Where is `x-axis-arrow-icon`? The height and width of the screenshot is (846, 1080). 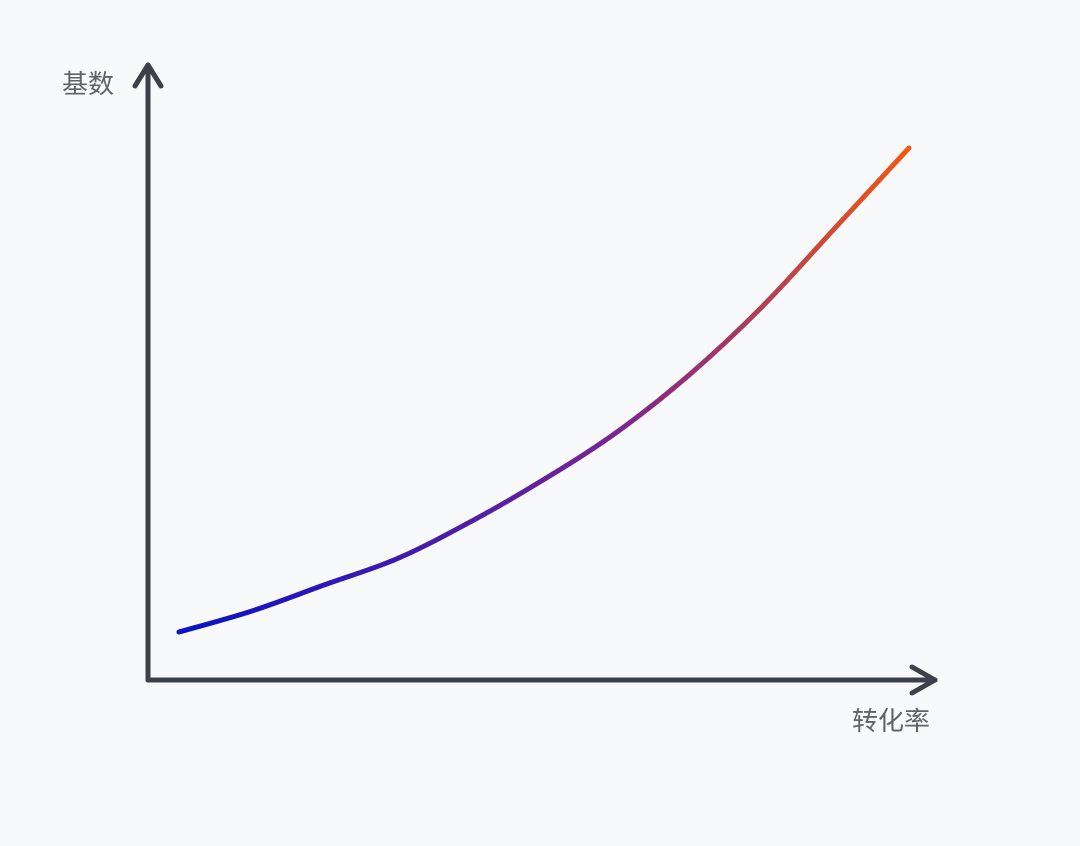 x-axis-arrow-icon is located at coordinates (923, 680).